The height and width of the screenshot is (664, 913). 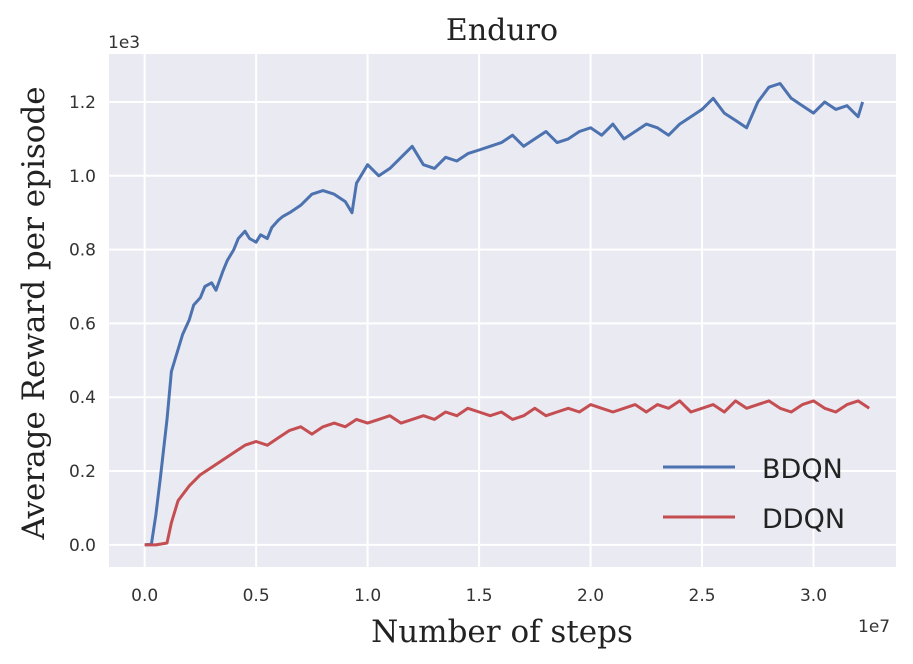 I want to click on x-tick-label: 0.5, so click(x=256, y=596).